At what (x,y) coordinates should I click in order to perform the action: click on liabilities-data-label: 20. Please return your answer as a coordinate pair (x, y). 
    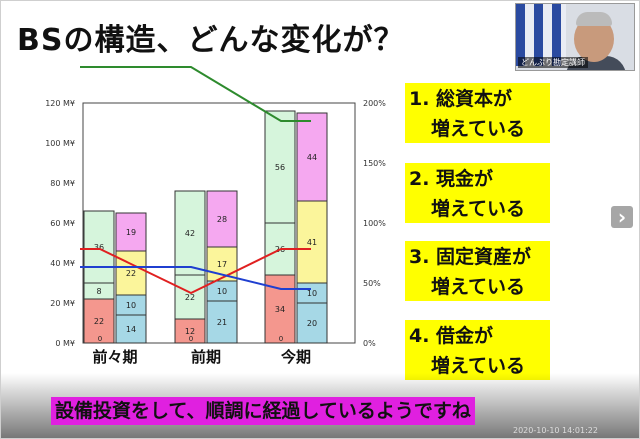
    Looking at the image, I should click on (312, 323).